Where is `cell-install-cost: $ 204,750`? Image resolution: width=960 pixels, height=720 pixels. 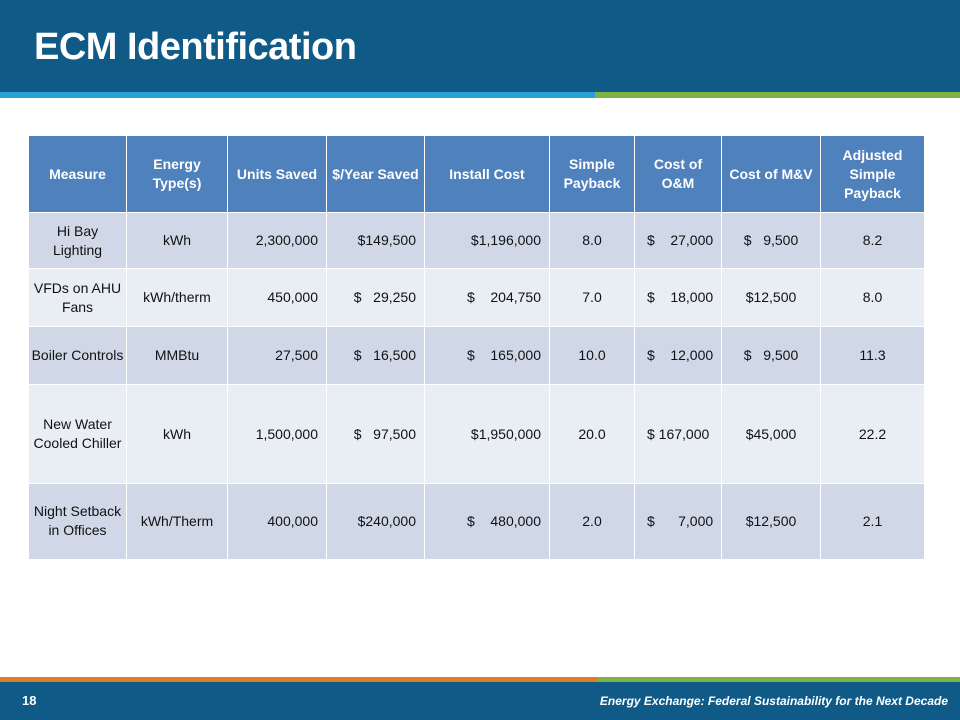
cell-install-cost: $ 204,750 is located at coordinates (487, 298).